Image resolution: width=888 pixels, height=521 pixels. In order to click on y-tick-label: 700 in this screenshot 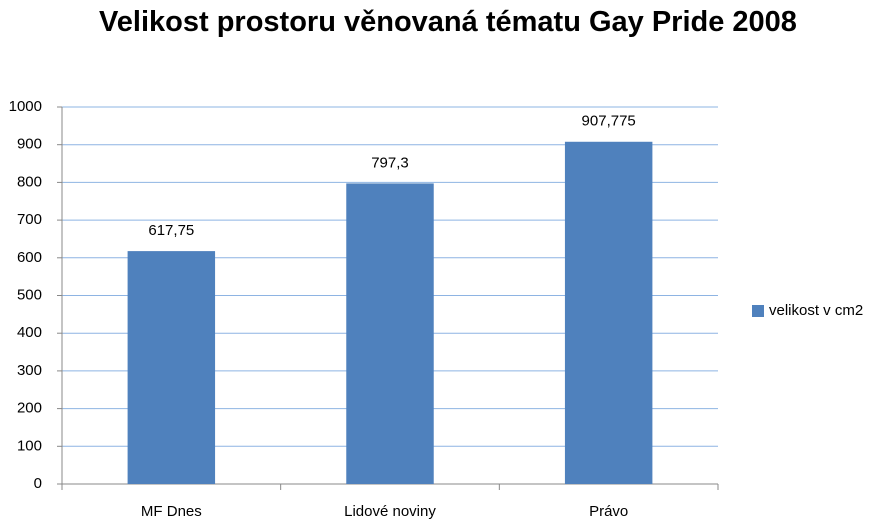, I will do `click(29, 219)`.